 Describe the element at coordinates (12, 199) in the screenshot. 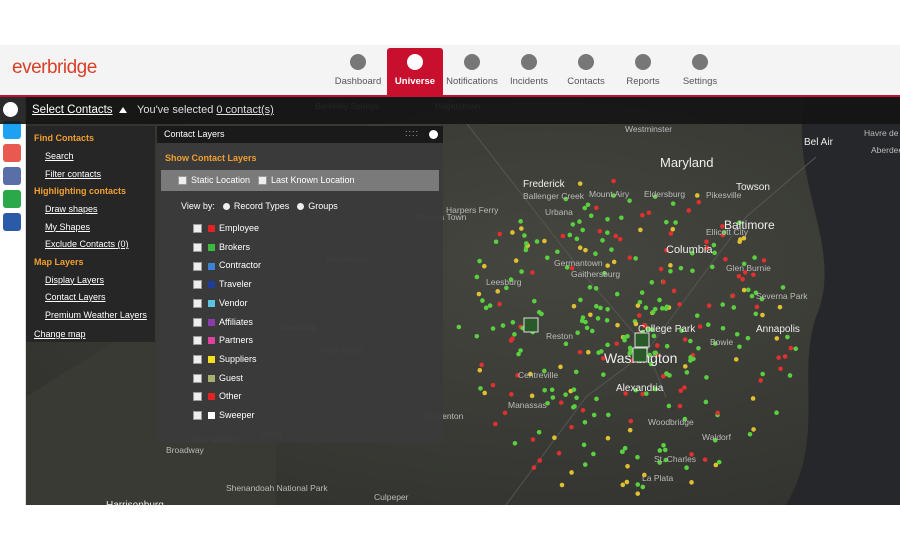

I see `share-icon` at that location.